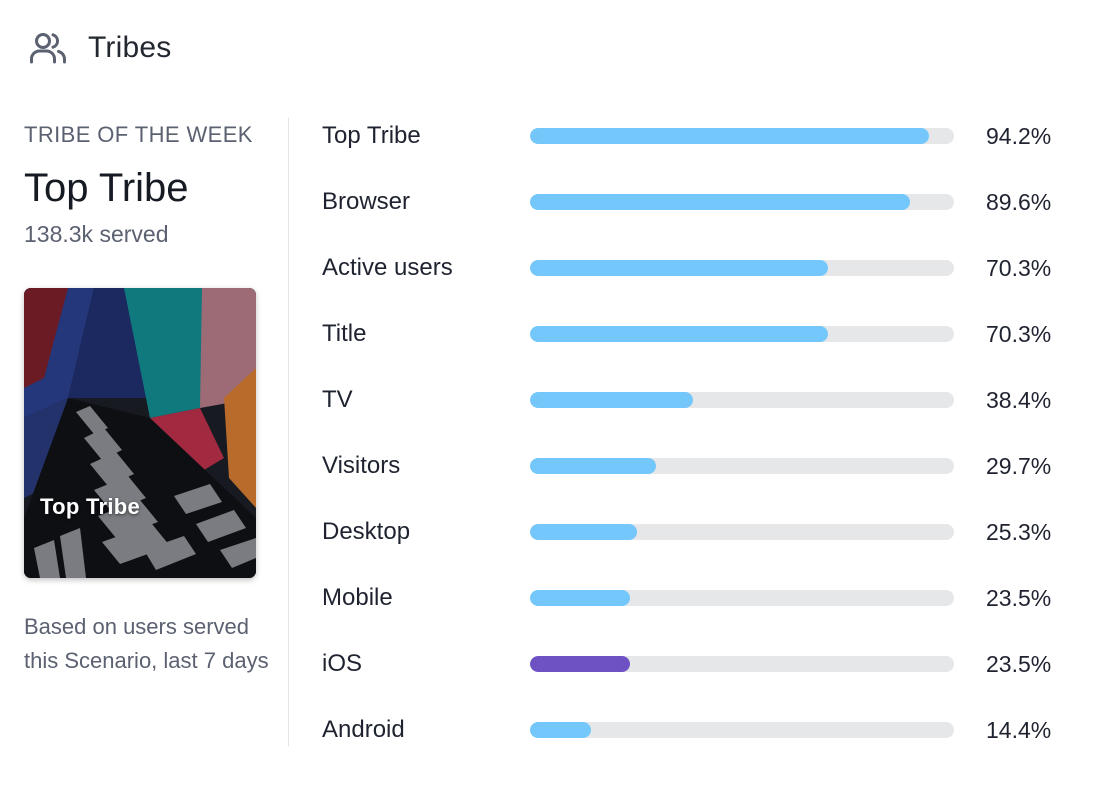 The image size is (1110, 804). I want to click on tribe-row: Browser 89.6%, so click(702, 203).